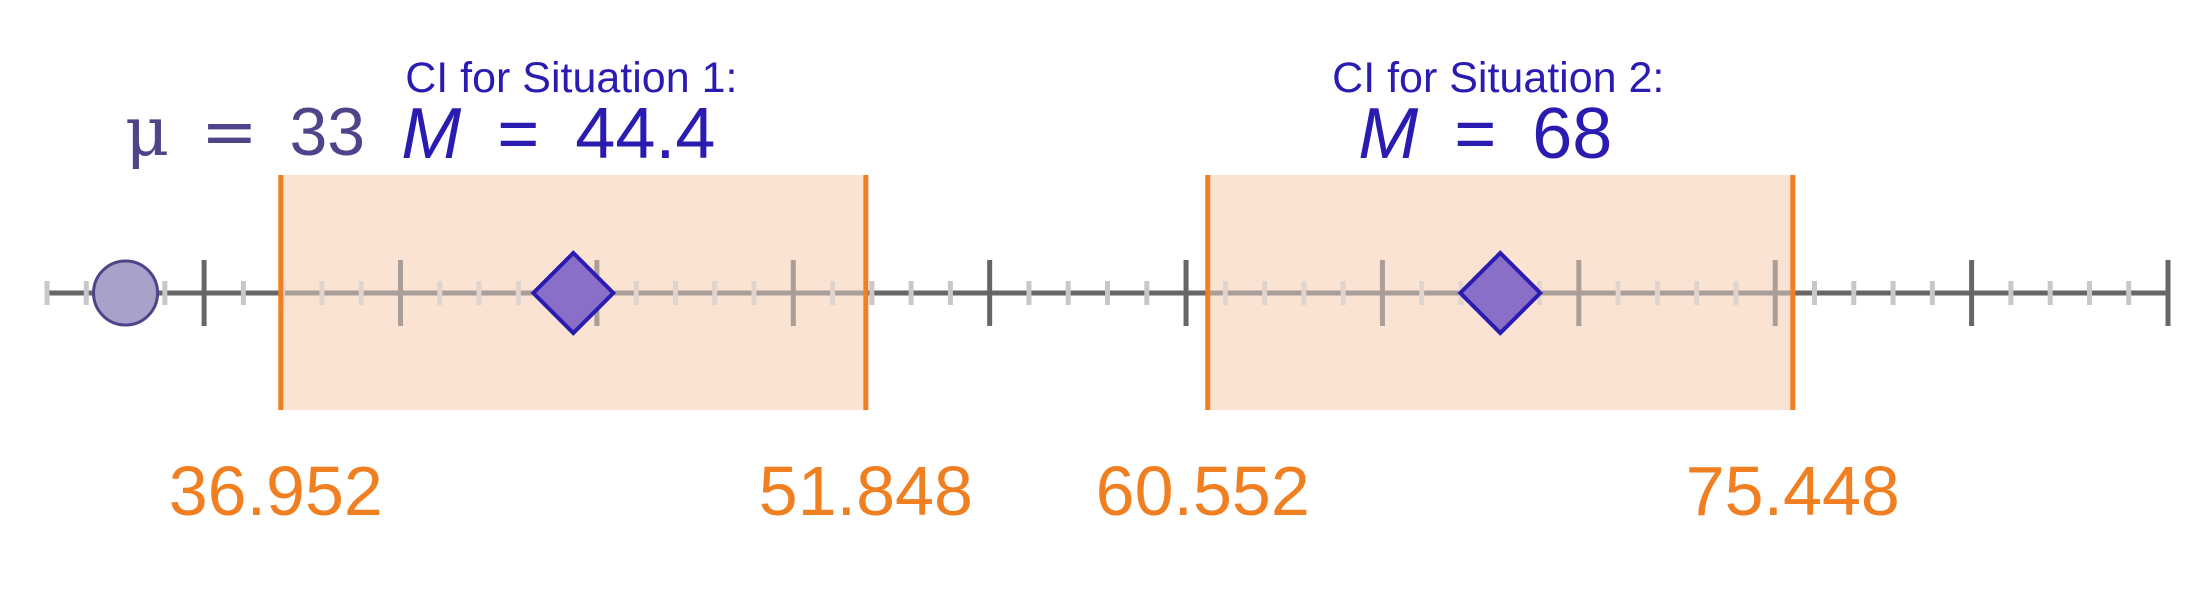  What do you see at coordinates (558, 134) in the screenshot?
I see `ci-1-mean-label: M = 44.4` at bounding box center [558, 134].